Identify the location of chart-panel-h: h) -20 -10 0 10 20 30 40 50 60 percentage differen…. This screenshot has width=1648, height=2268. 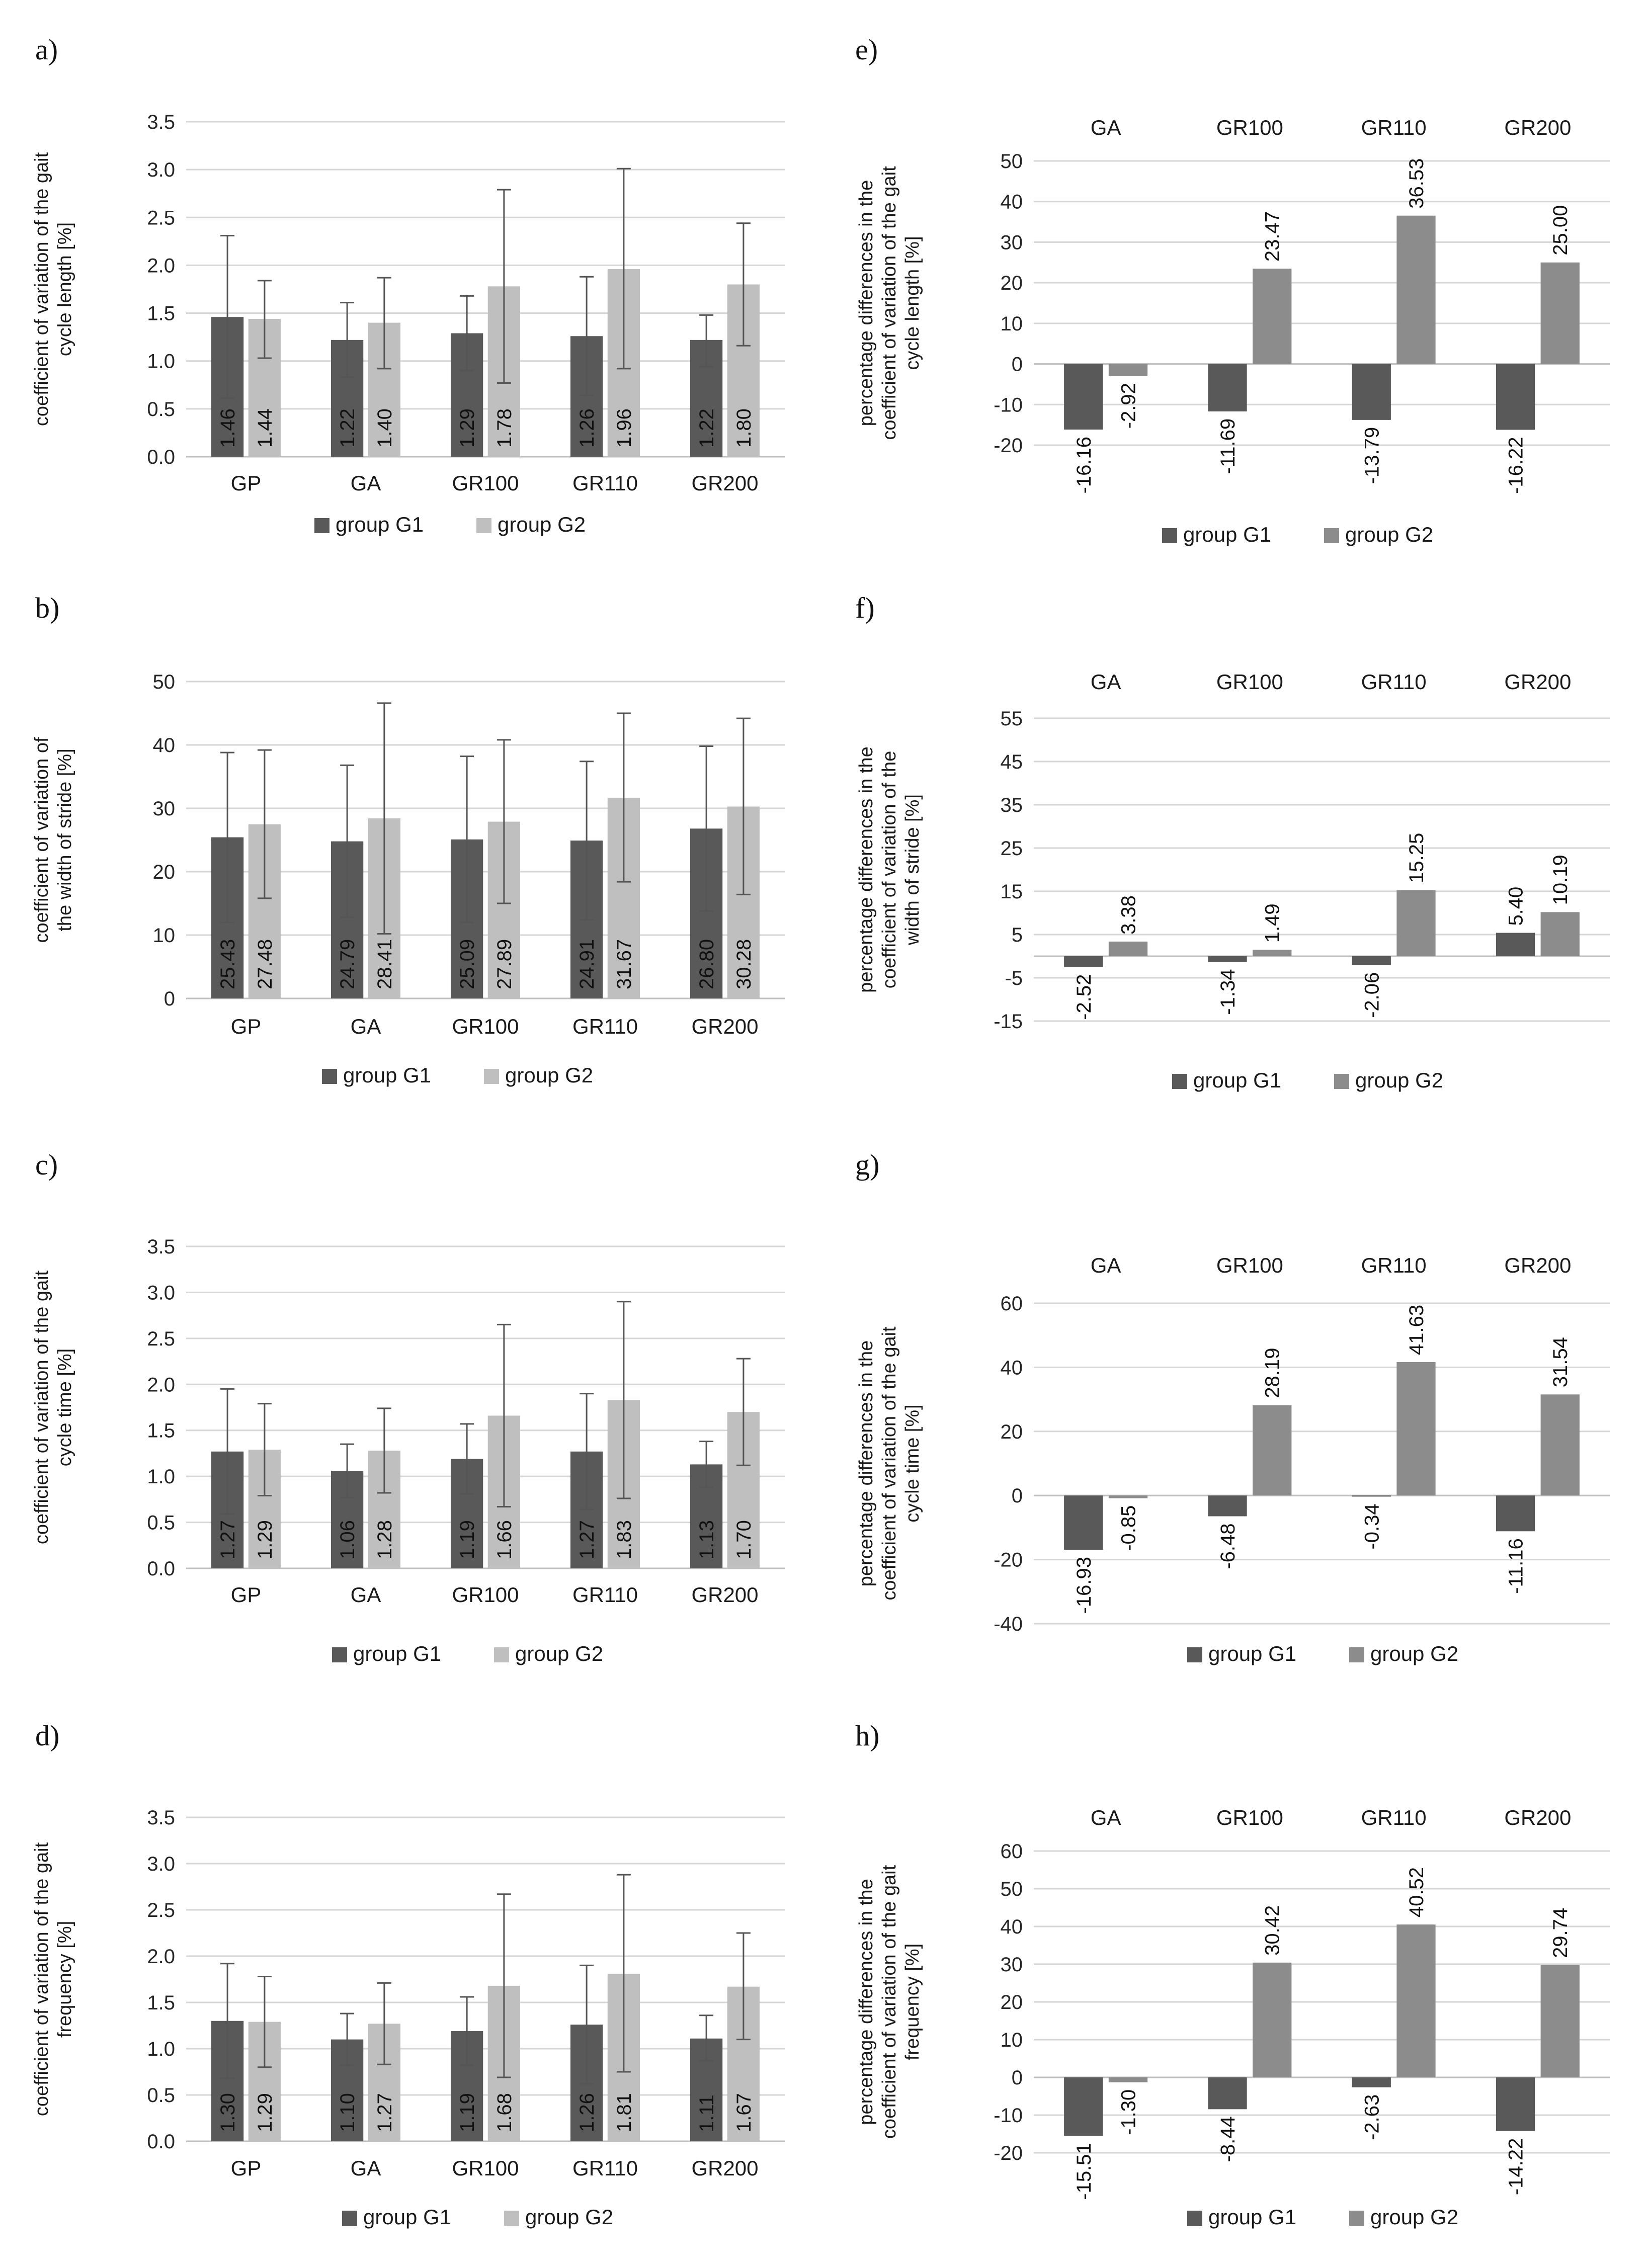
(1232, 1974).